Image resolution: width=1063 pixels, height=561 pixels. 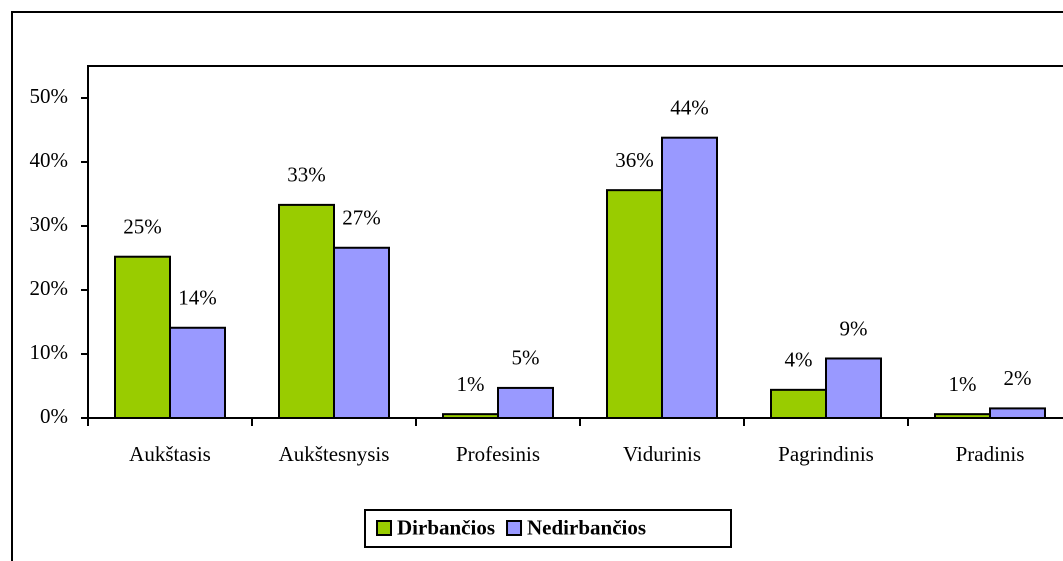 I want to click on legend-box, so click(x=548, y=528).